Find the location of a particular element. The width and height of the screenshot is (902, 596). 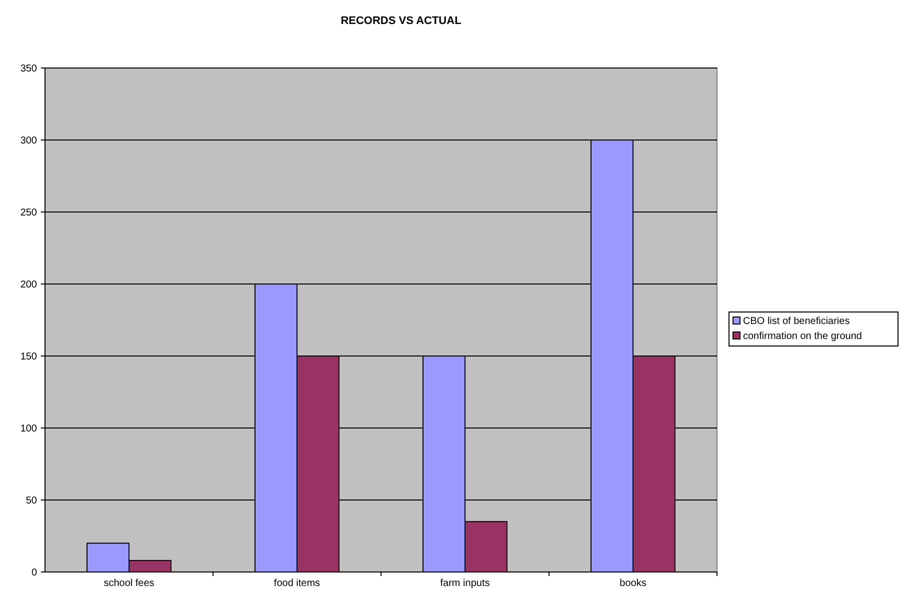

y-tick-label: 200 is located at coordinates (29, 285).